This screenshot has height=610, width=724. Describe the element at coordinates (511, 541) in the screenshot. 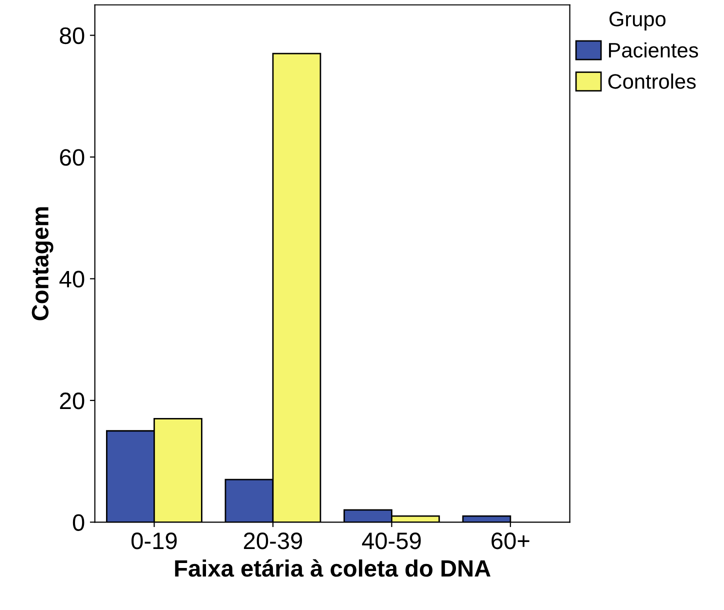

I see `x-tick-label: 60+` at that location.